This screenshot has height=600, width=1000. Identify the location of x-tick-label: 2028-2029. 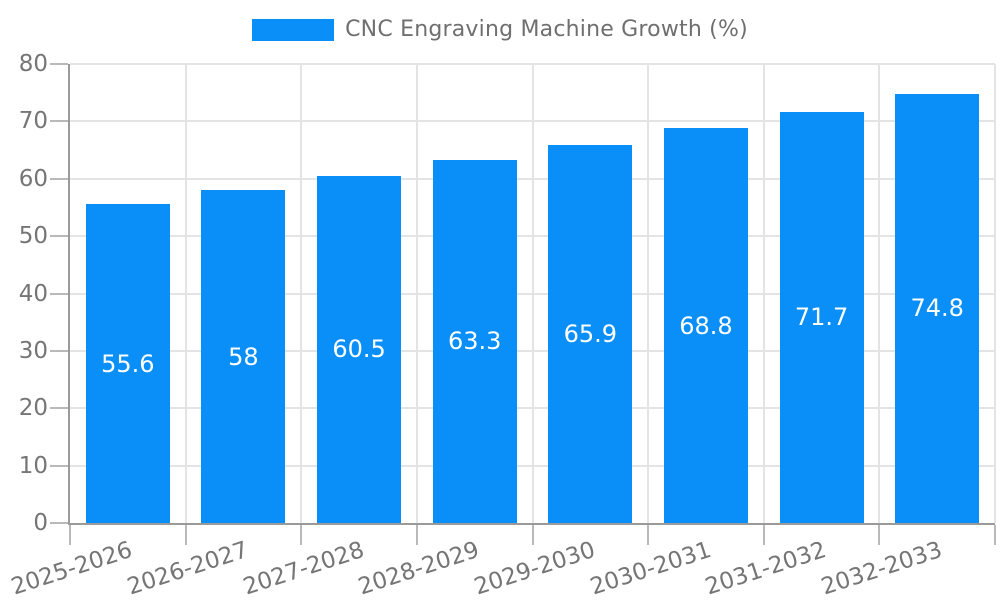
(419, 568).